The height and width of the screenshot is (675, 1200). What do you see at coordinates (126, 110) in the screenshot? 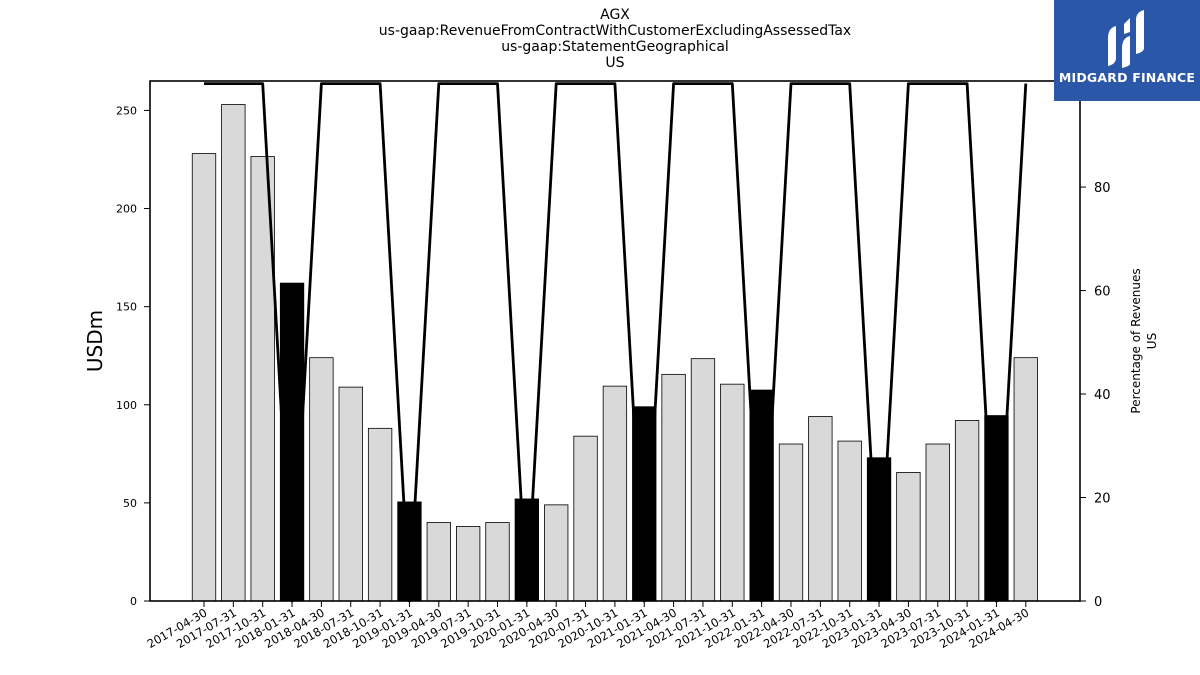
I see `y-tick-label: 250` at bounding box center [126, 110].